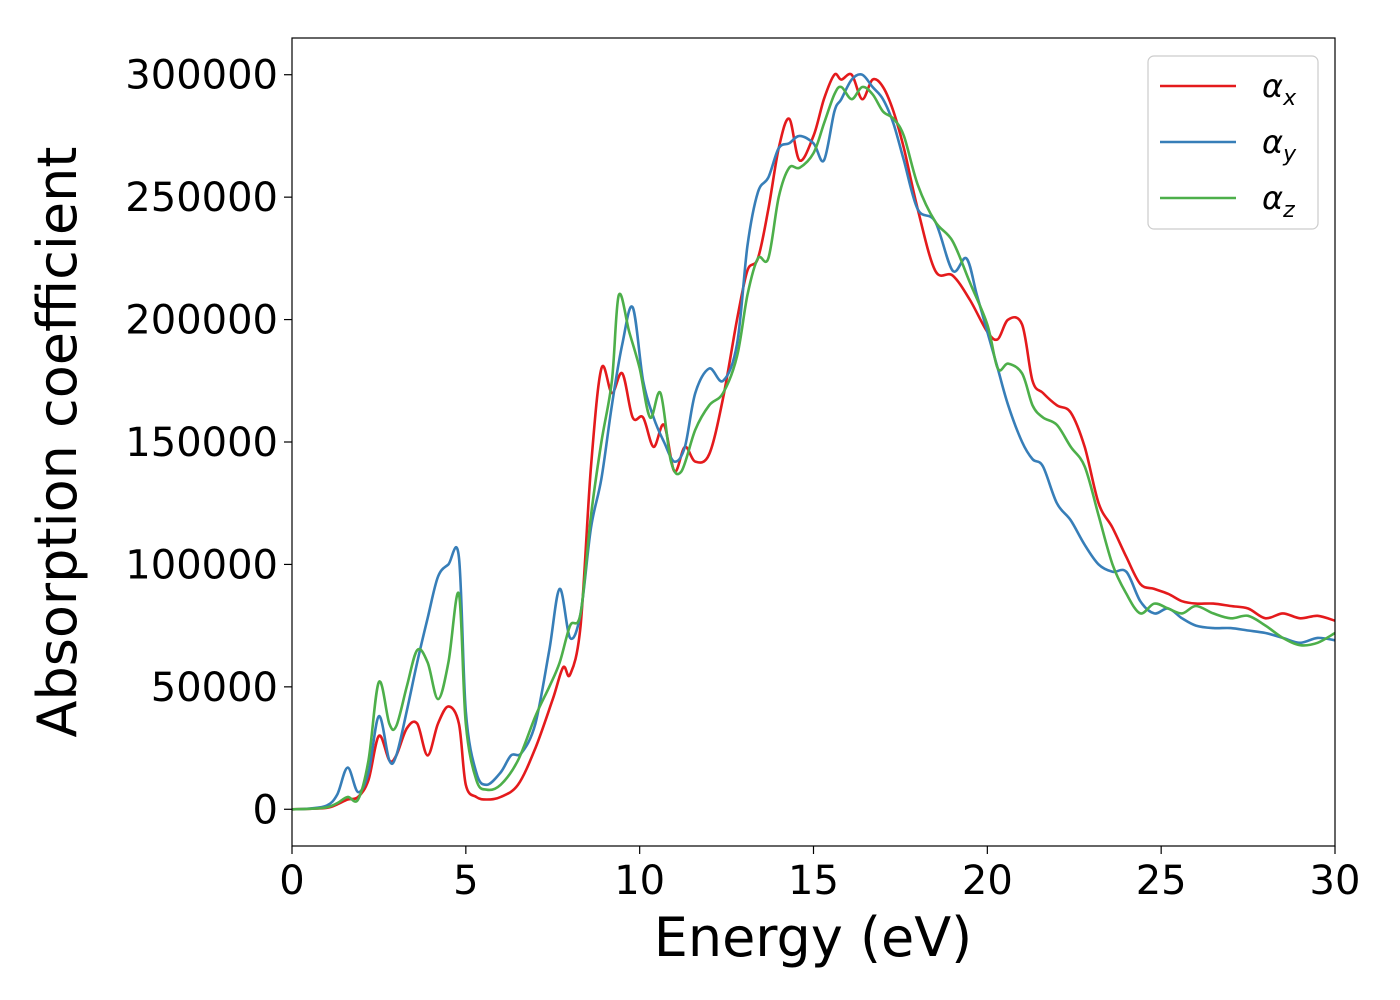  Describe the element at coordinates (201, 198) in the screenshot. I see `y-tick-label: 250000` at that location.